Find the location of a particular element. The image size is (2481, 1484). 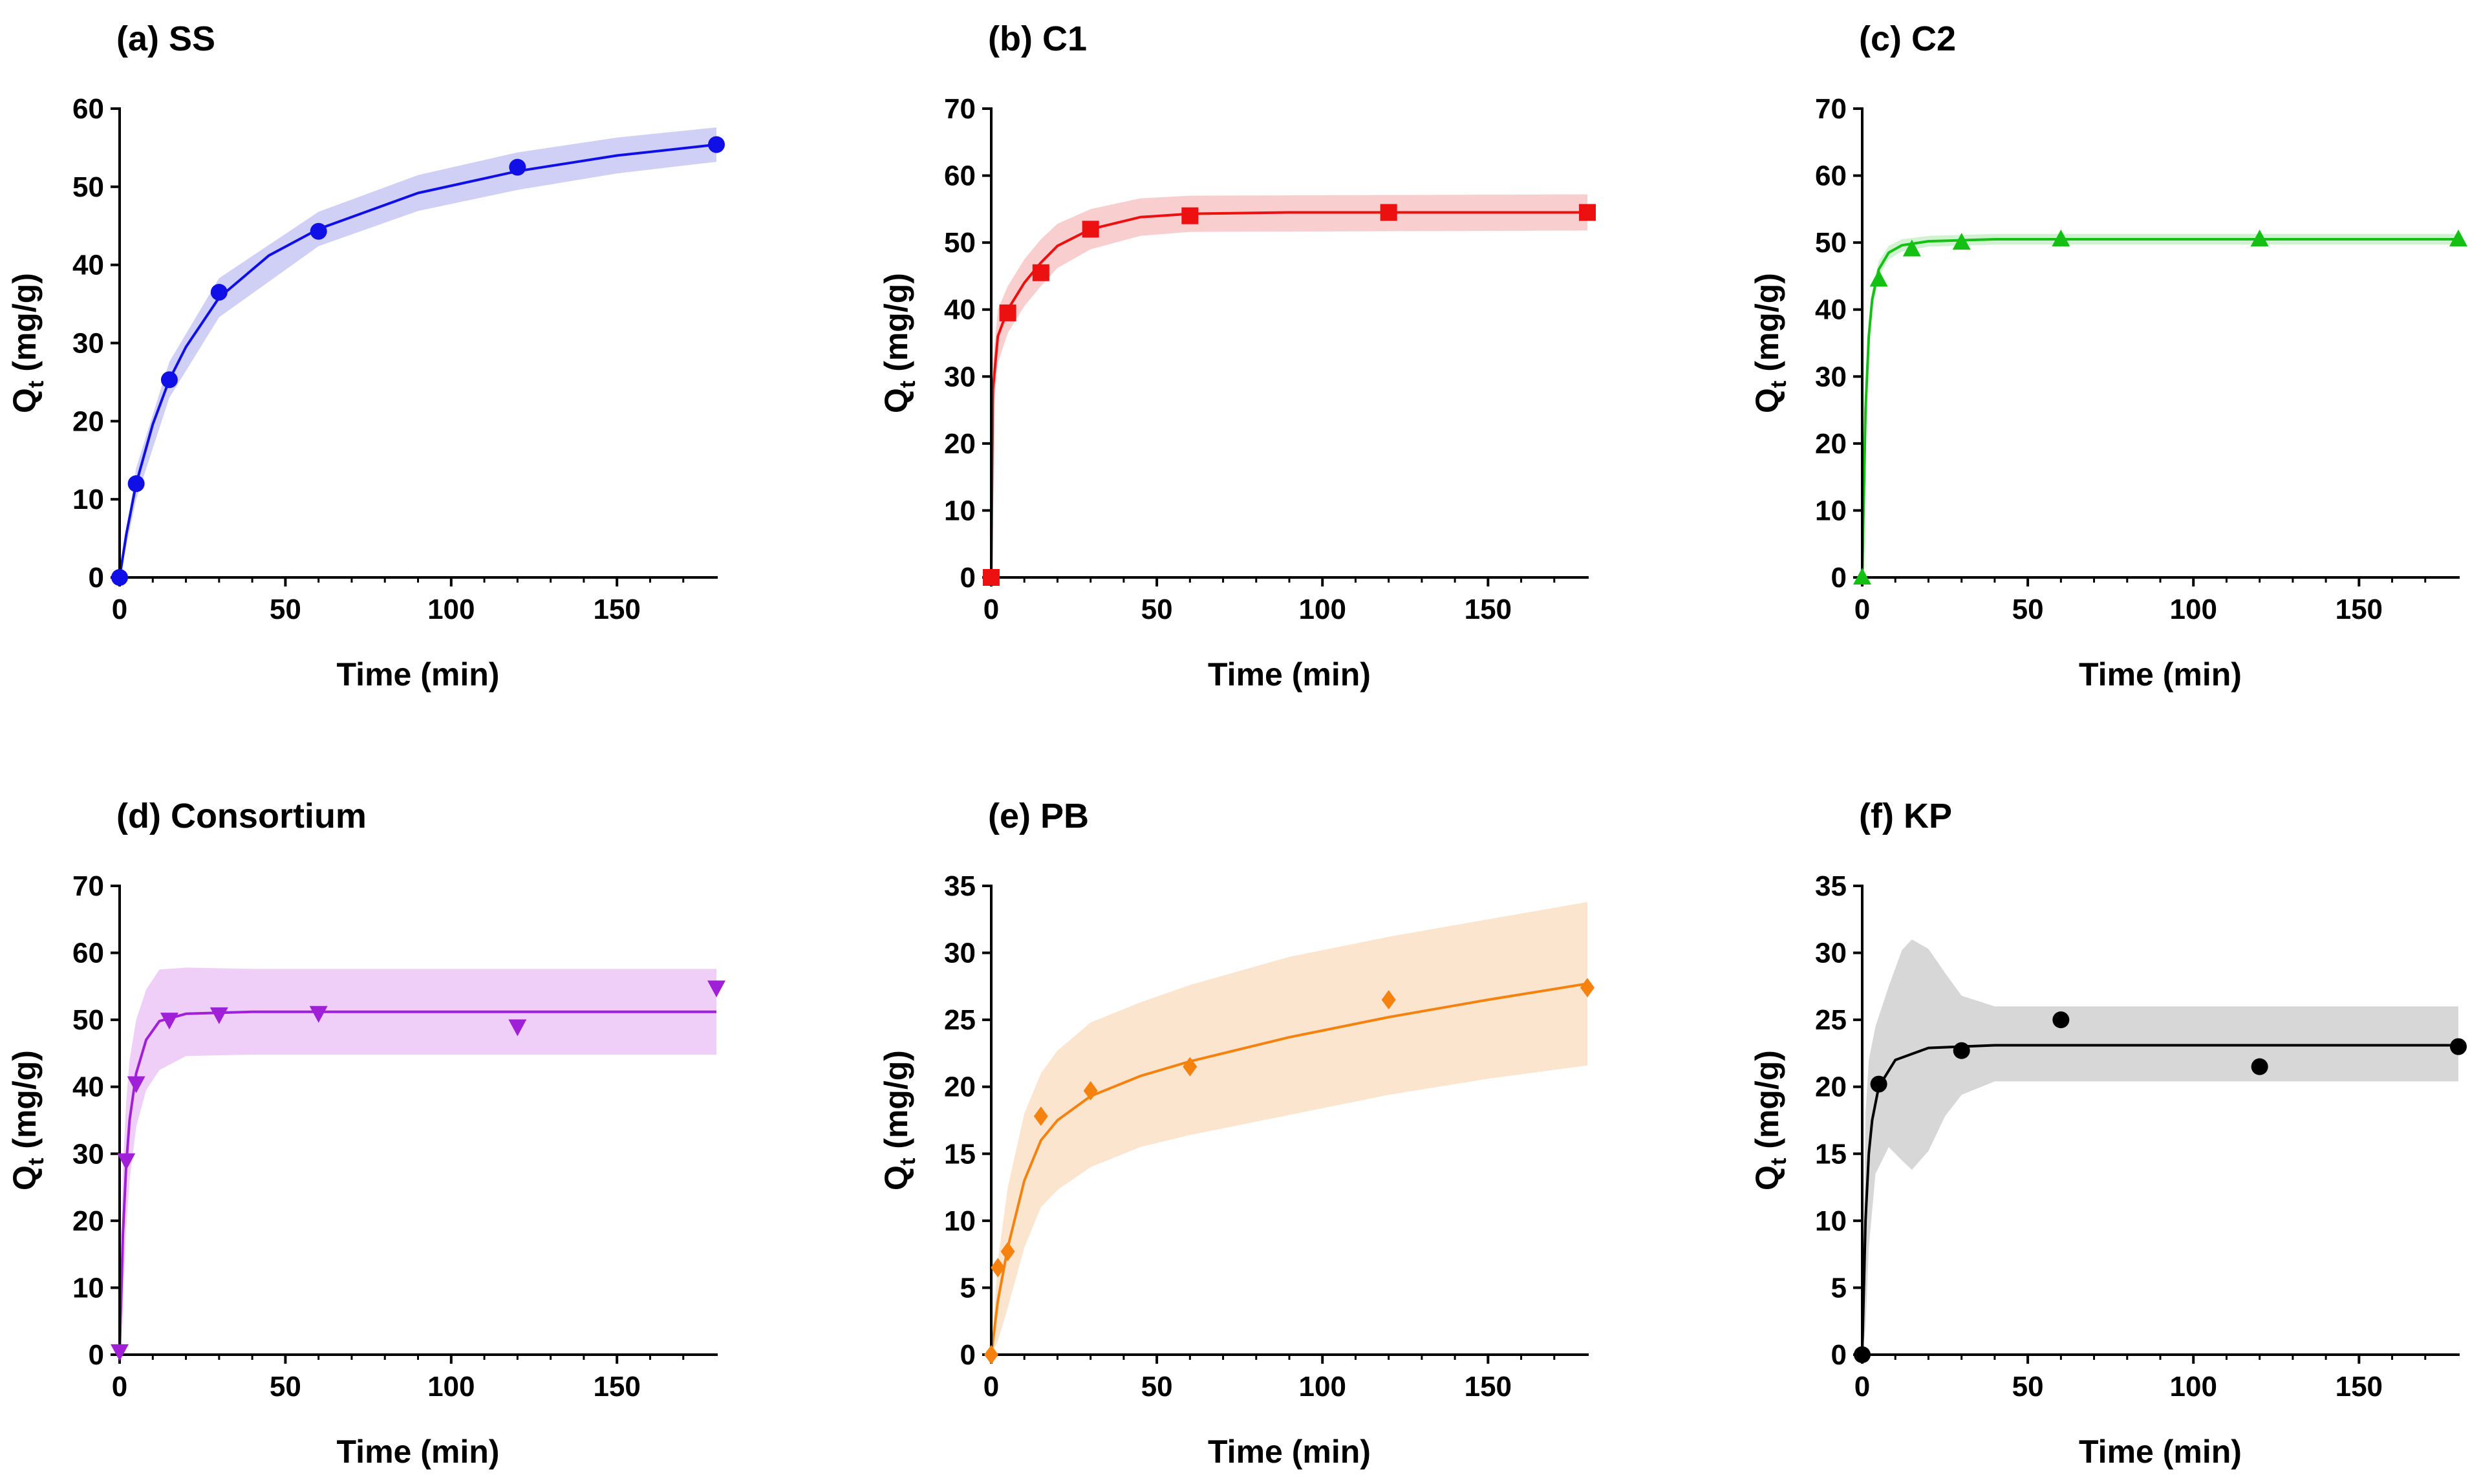

panel-title: (a) SS is located at coordinates (165, 38).